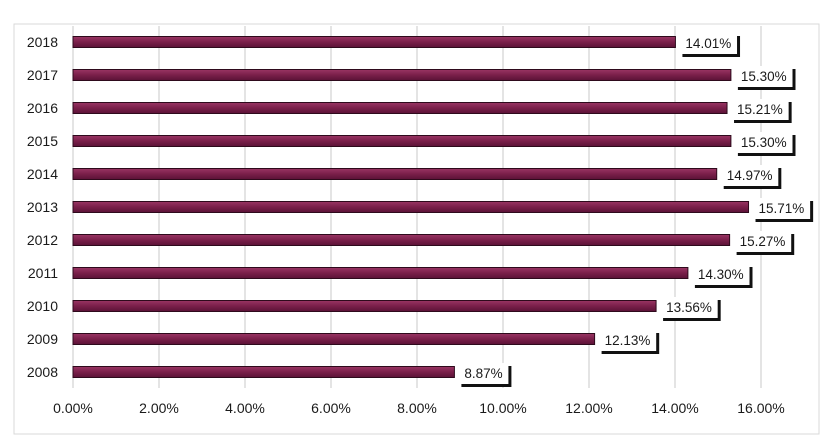 The width and height of the screenshot is (824, 442). I want to click on y-category-label: 2012, so click(42, 240).